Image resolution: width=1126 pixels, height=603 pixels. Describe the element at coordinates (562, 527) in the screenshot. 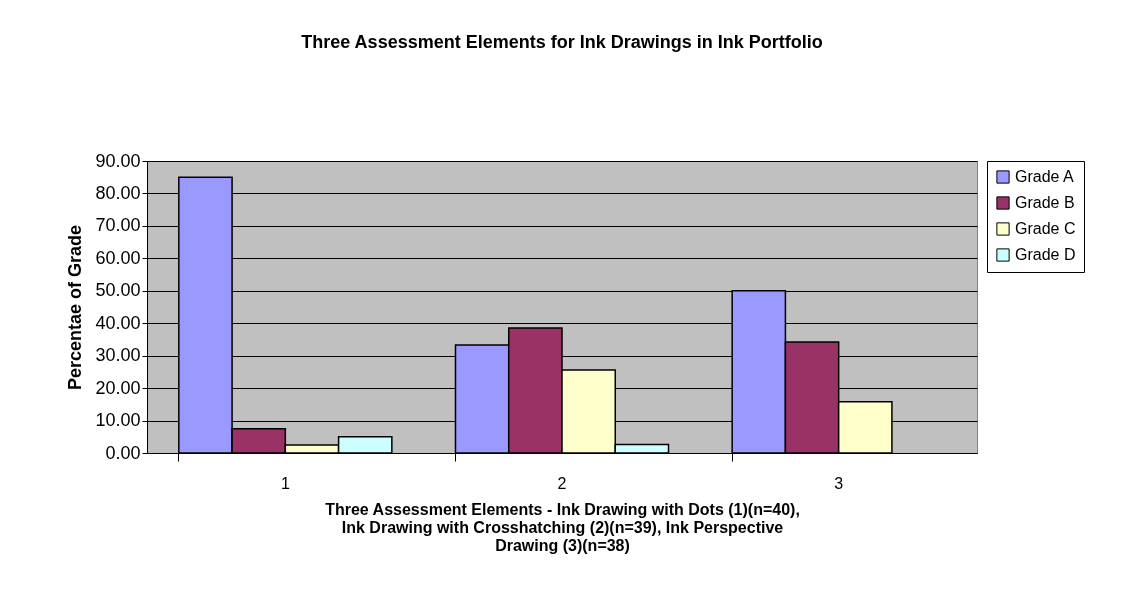

I see `x-axis-title: Three Assessment Elements - Ink Drawing with Dots (1)(n=40), Ink Drawing with Crosshatching (2)(n=39), Ink Perspective Drawing (3)(n=38)` at that location.